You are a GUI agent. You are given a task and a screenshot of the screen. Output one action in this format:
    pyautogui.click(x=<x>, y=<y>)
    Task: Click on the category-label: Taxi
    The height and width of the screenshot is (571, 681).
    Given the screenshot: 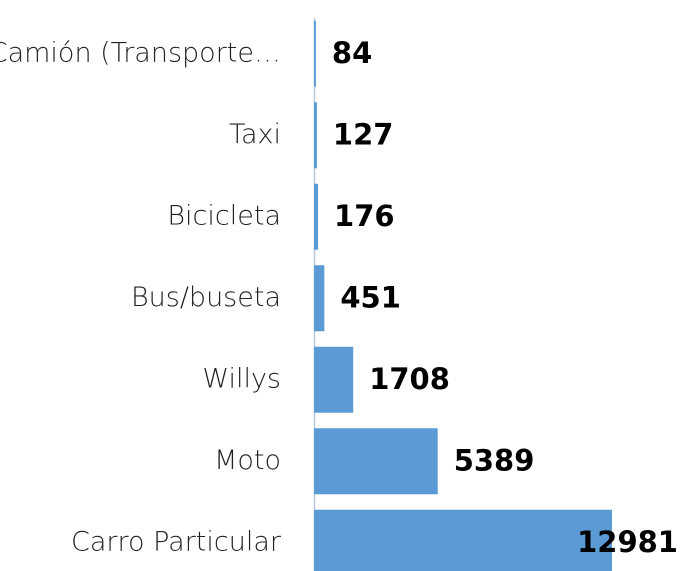 What is the action you would take?
    pyautogui.click(x=255, y=134)
    